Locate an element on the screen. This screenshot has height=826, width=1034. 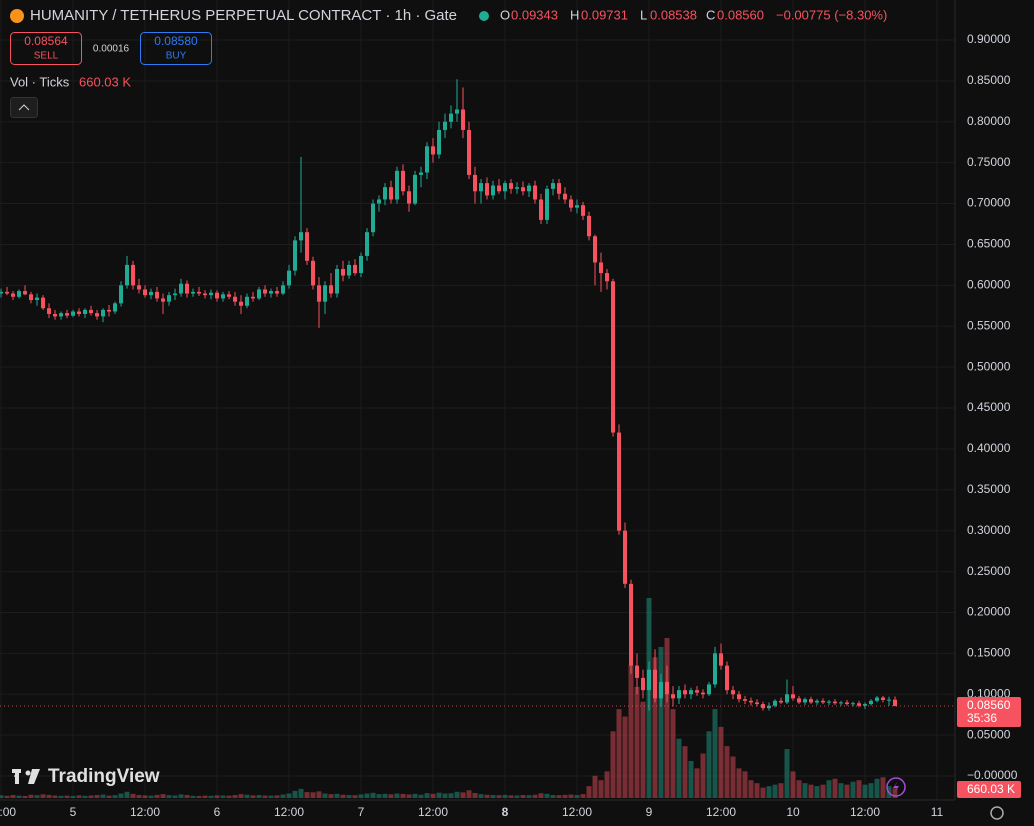
y-tick-label: 0.05000 is located at coordinates (989, 734).